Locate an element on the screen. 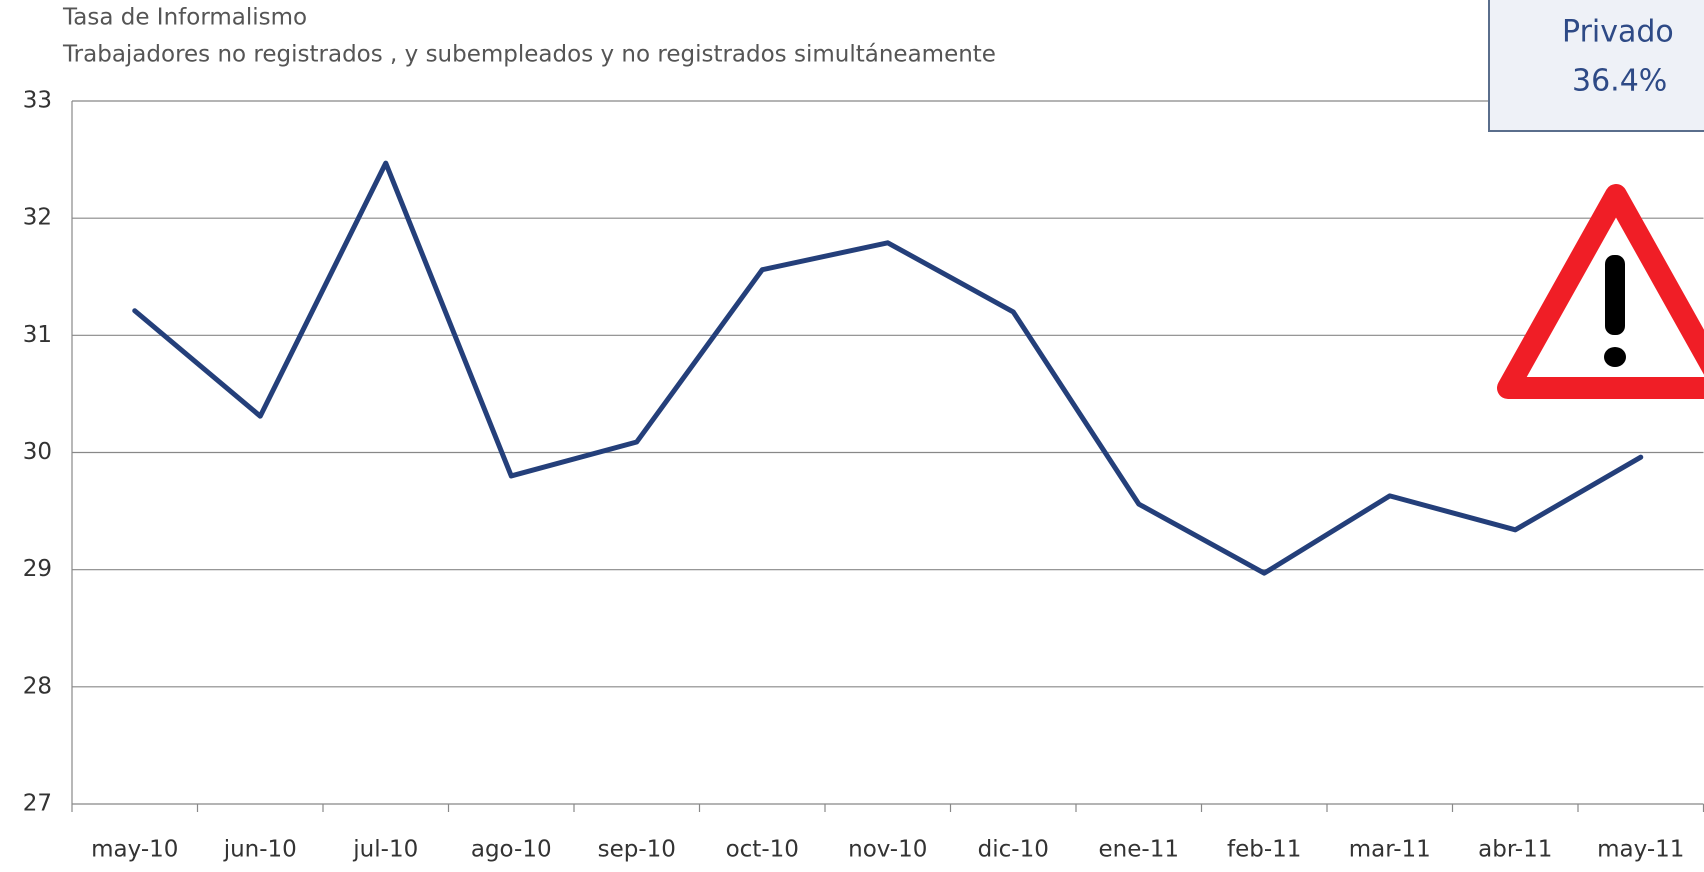  x-tick-label: ago-10 is located at coordinates (511, 850).